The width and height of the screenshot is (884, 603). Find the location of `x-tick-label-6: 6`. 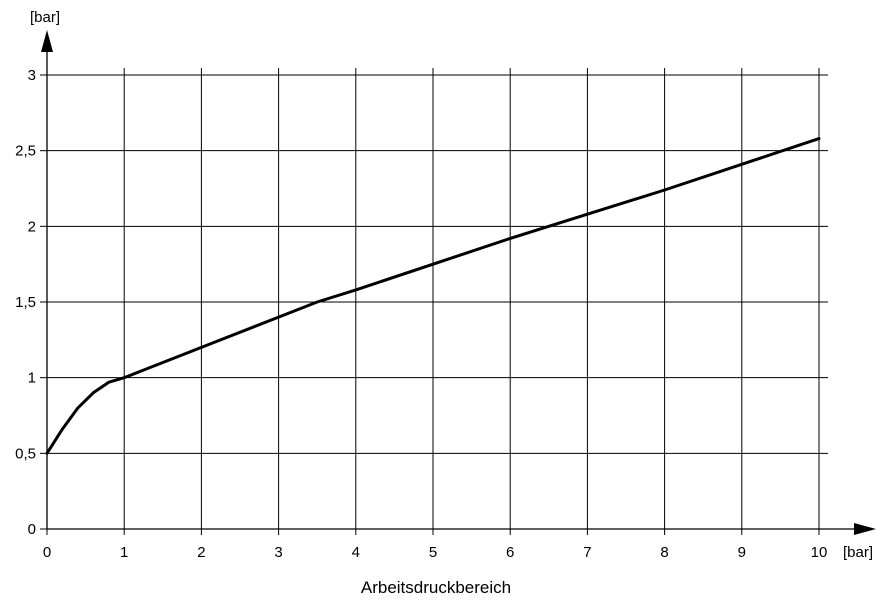

x-tick-label-6: 6 is located at coordinates (510, 552).